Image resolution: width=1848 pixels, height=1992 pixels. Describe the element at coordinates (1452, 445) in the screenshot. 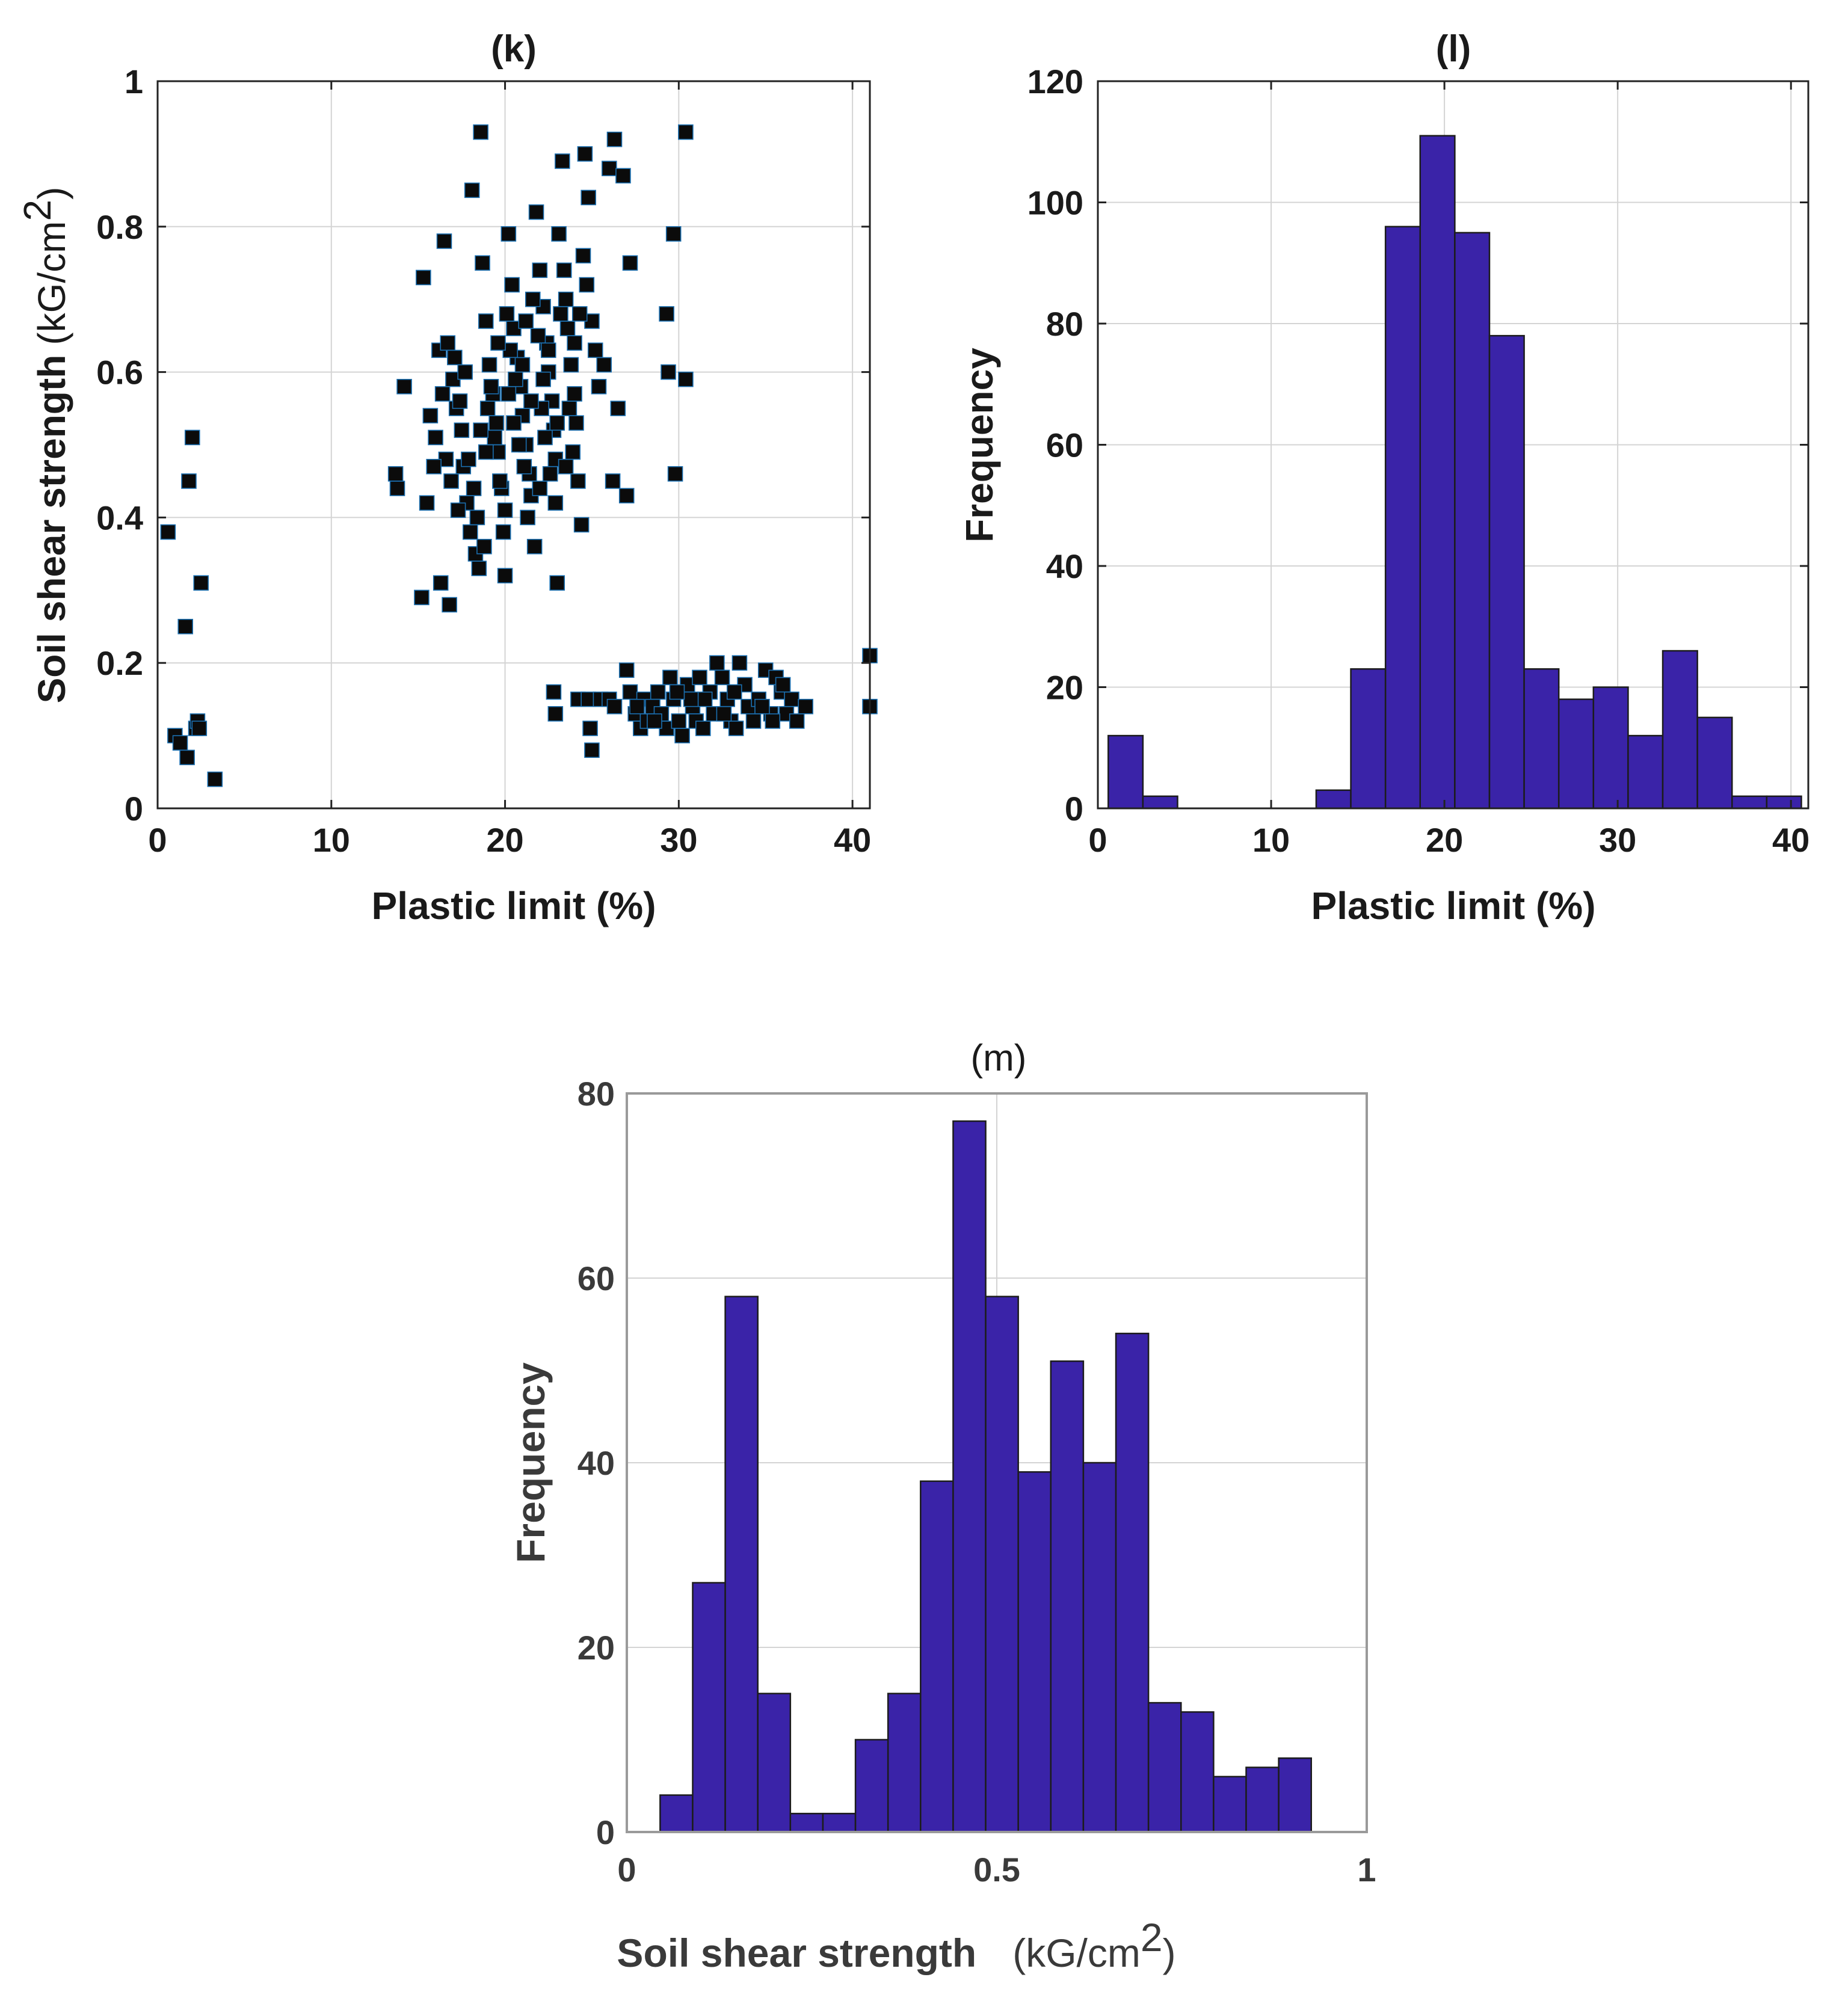

I see `l-tick-marks` at that location.